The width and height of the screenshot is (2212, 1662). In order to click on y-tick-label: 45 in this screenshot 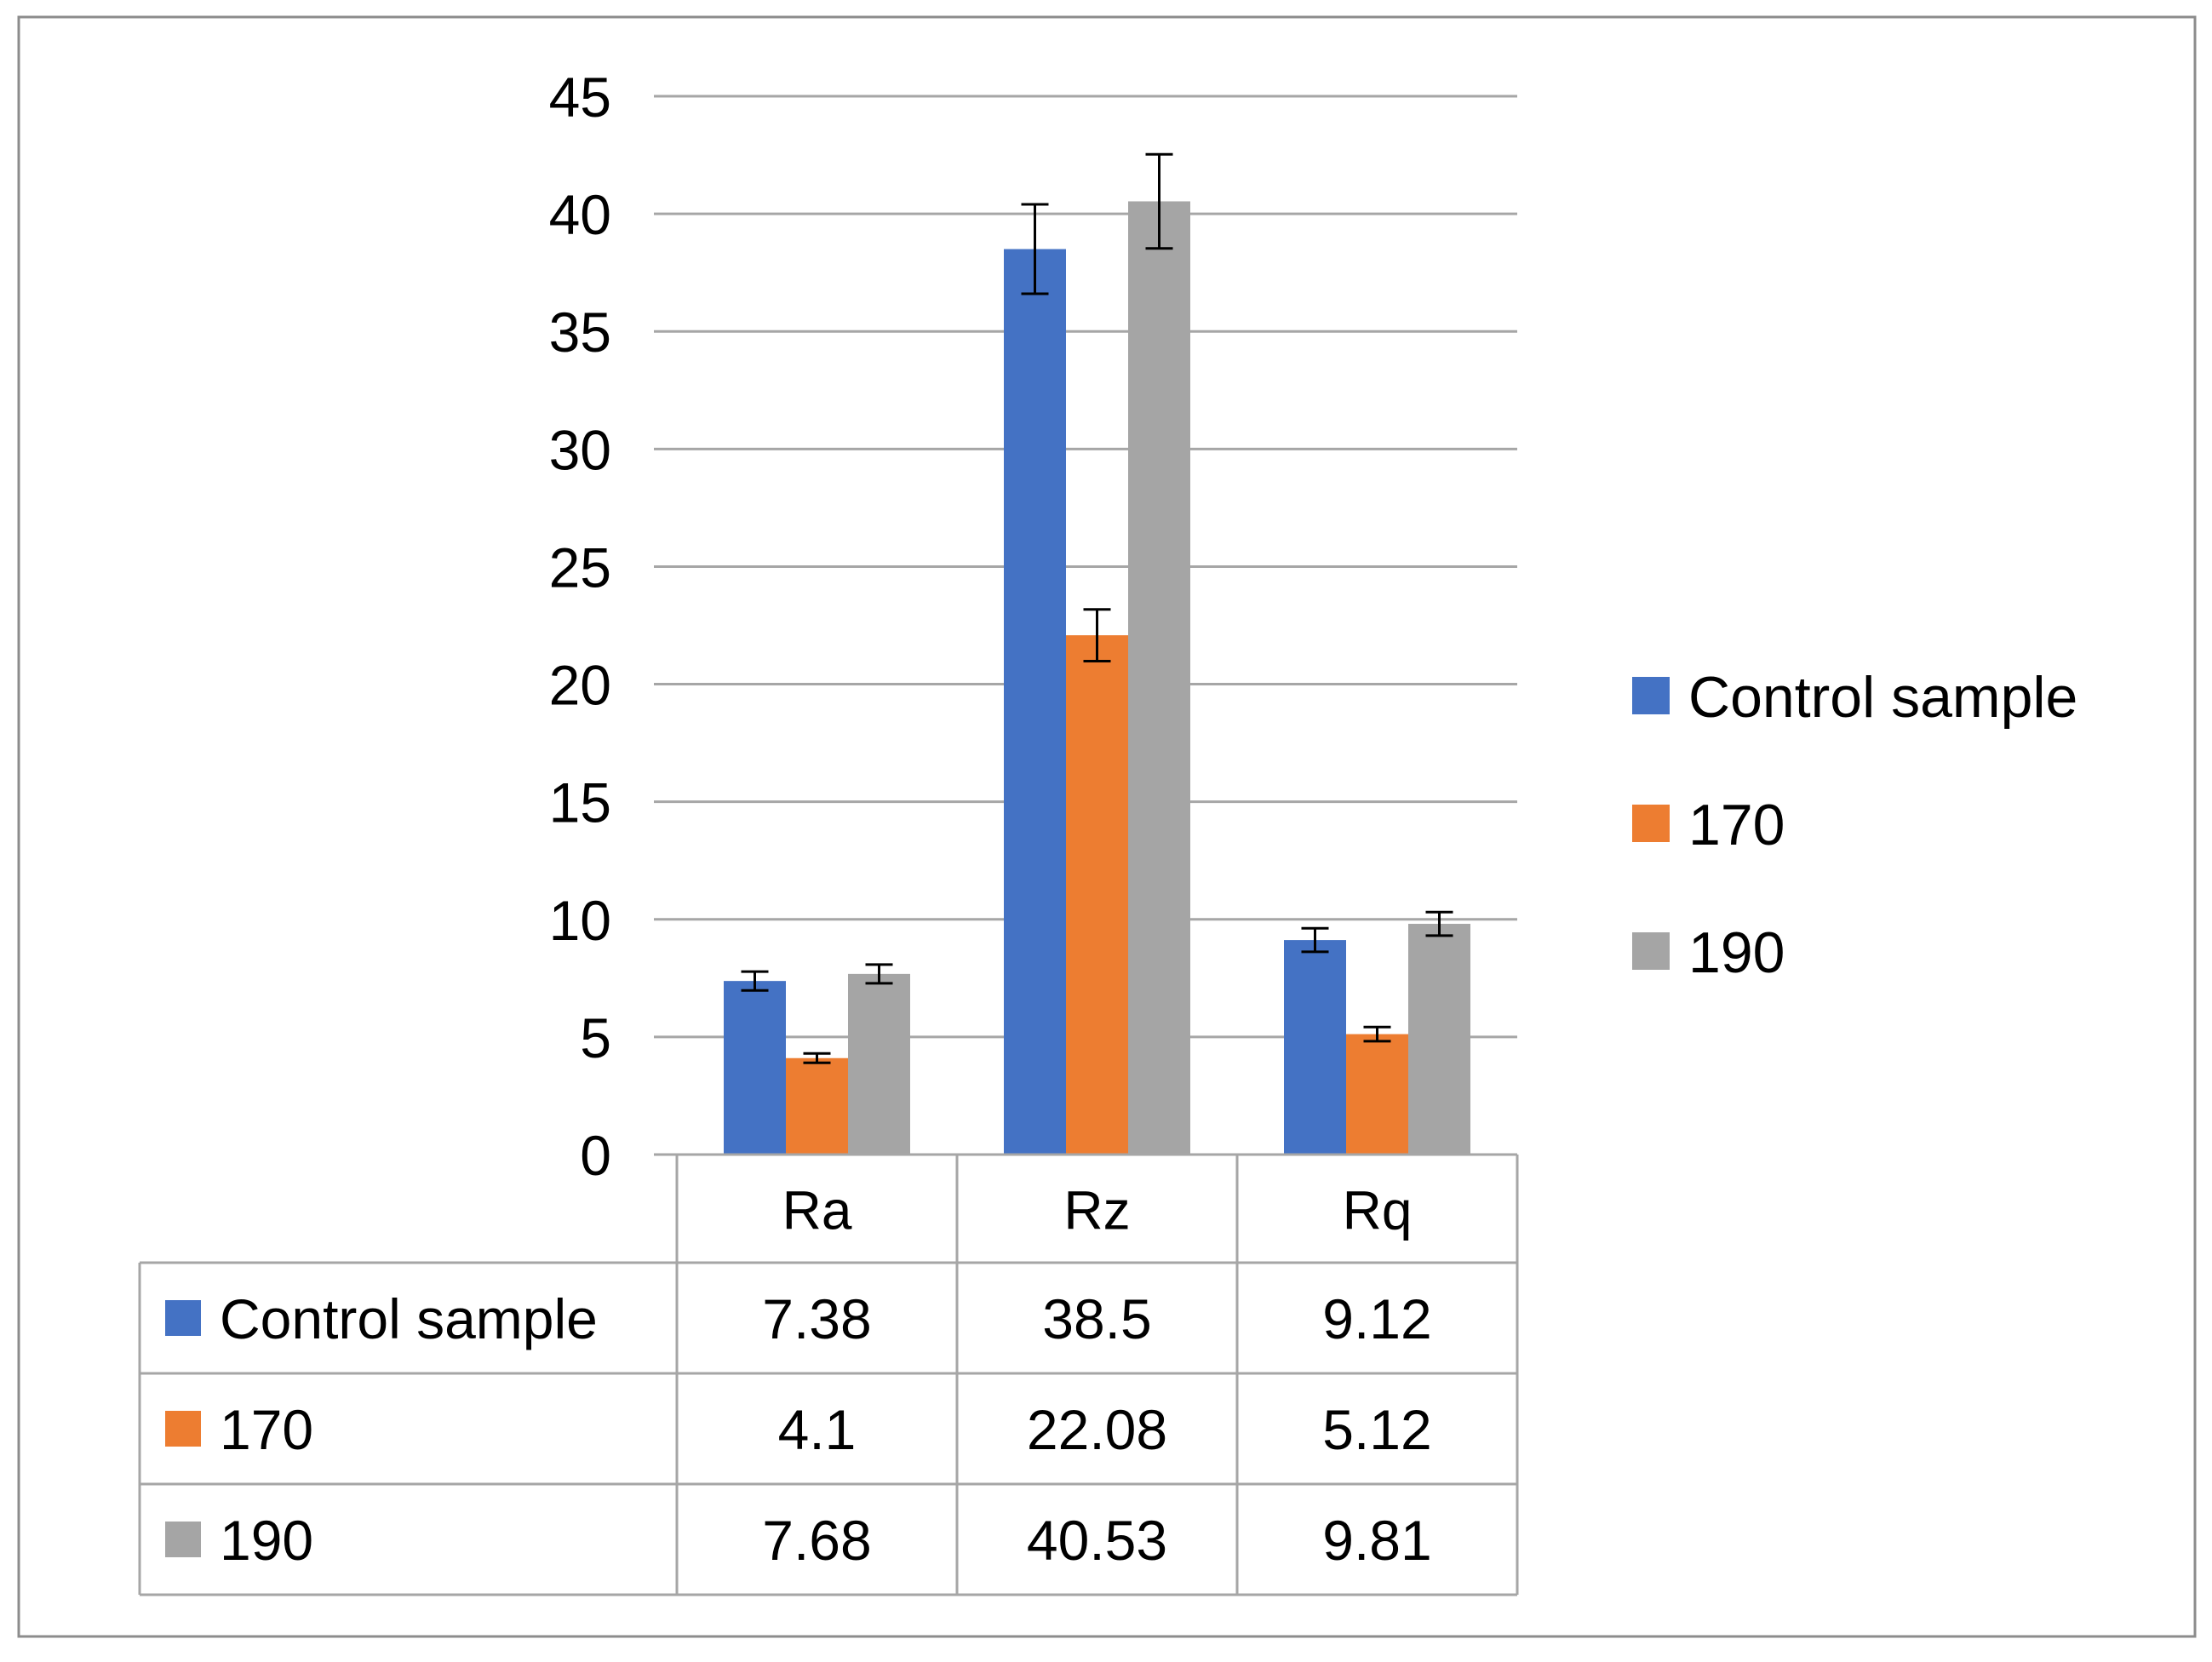, I will do `click(580, 97)`.